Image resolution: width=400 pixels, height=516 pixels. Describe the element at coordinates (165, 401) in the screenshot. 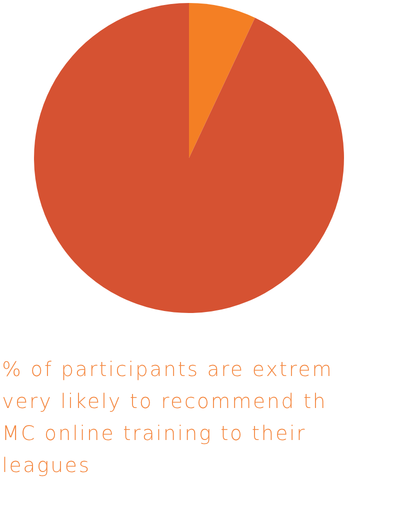

I see `text: very likely to recommend th` at that location.